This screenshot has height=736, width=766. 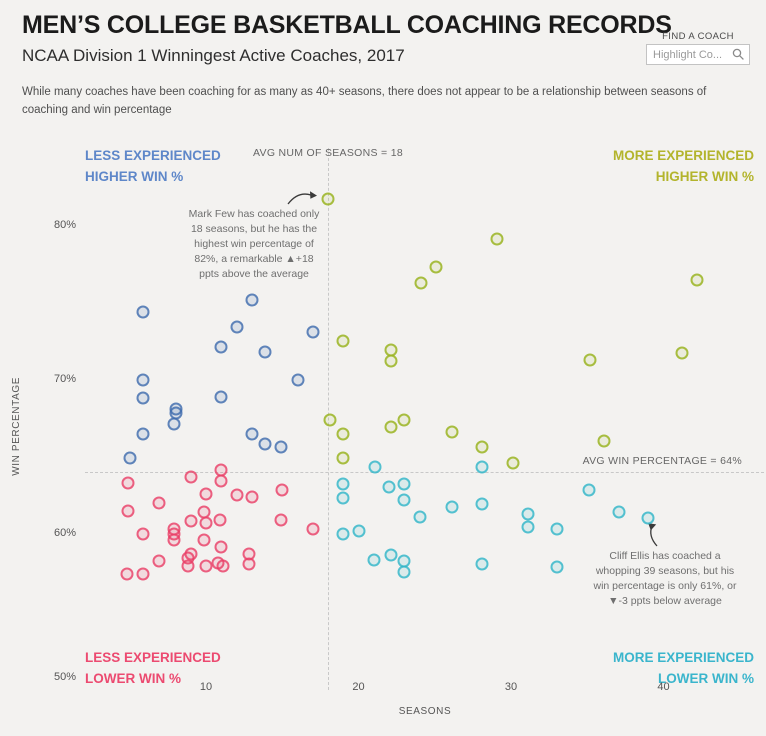 I want to click on y-axis-title: WIN PERCENTAGE, so click(x=16, y=426).